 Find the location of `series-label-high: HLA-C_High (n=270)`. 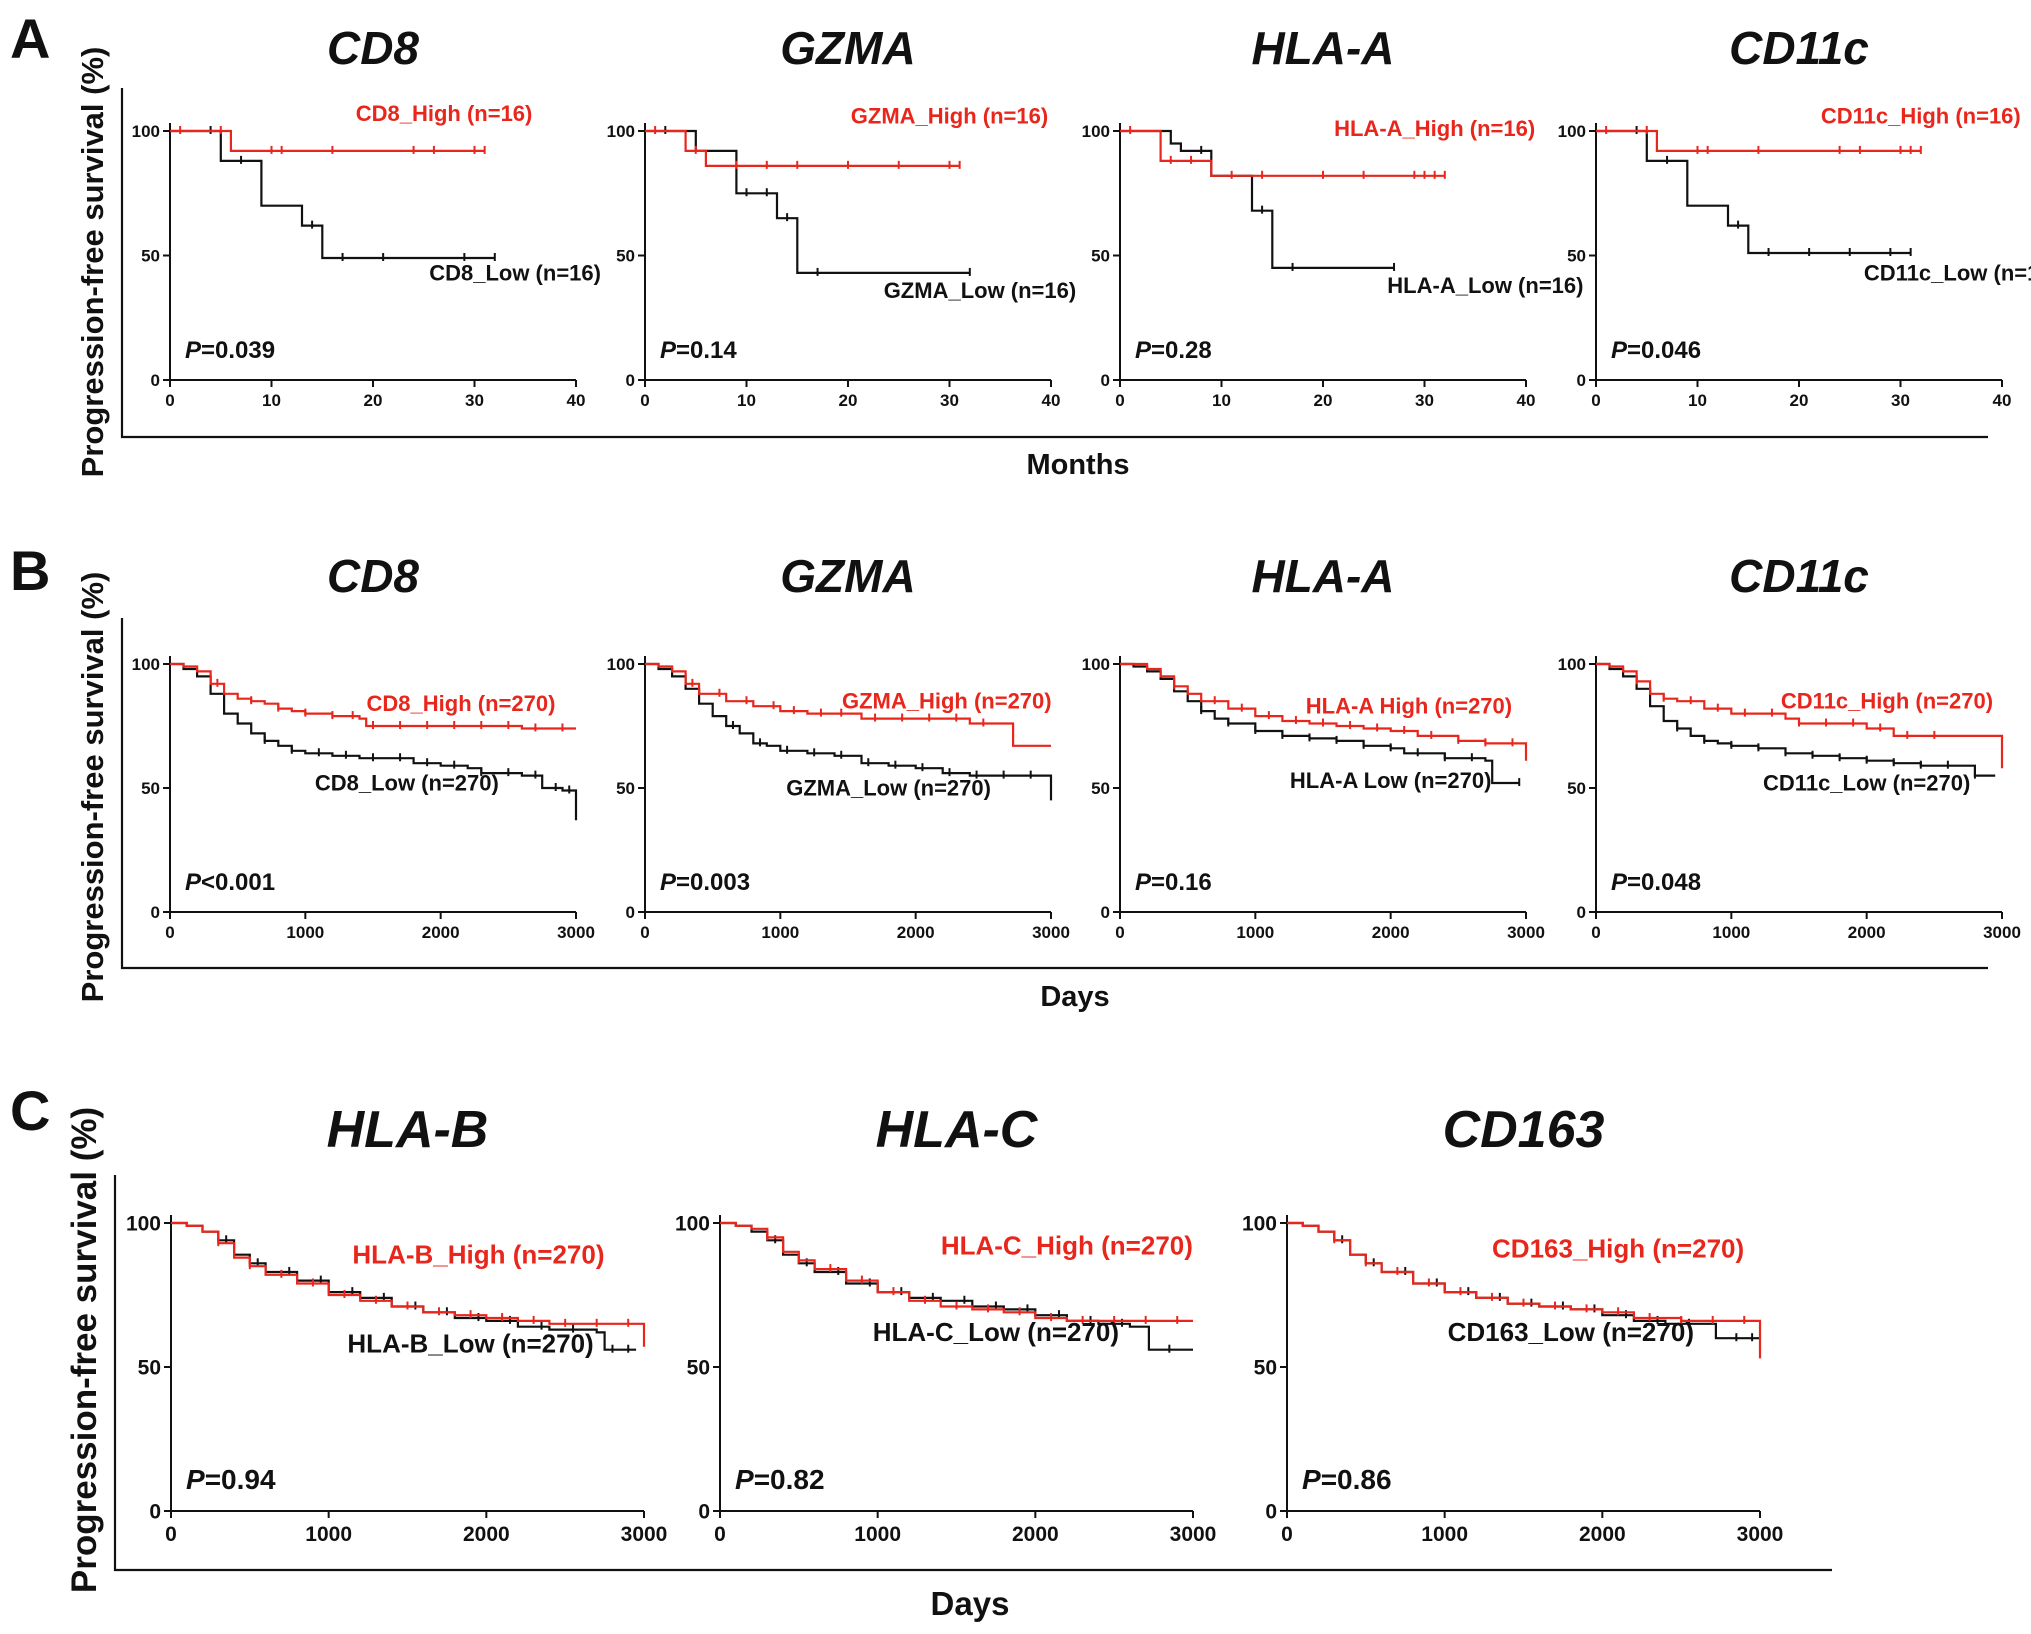

series-label-high: HLA-C_High (n=270) is located at coordinates (1067, 1246).